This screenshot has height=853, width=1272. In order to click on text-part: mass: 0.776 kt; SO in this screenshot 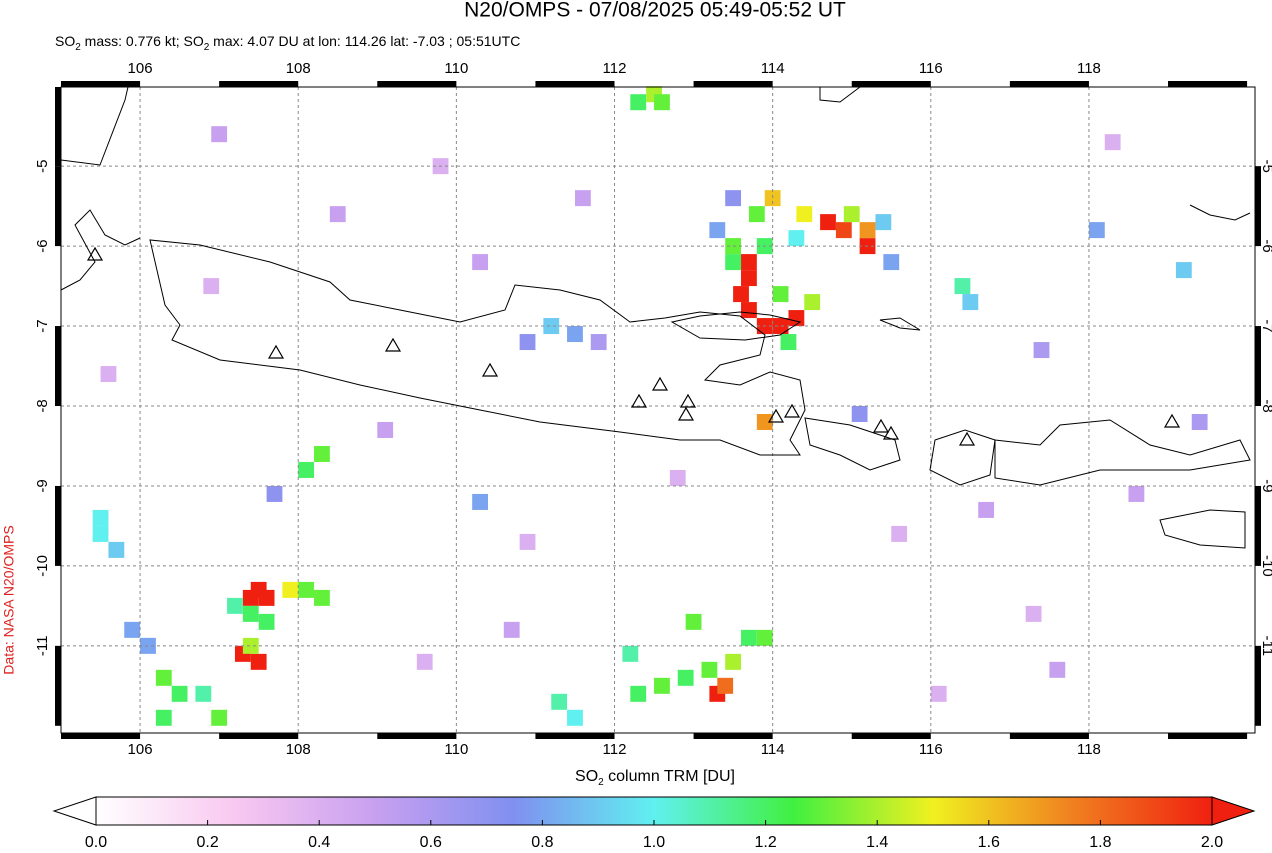, I will do `click(142, 41)`.